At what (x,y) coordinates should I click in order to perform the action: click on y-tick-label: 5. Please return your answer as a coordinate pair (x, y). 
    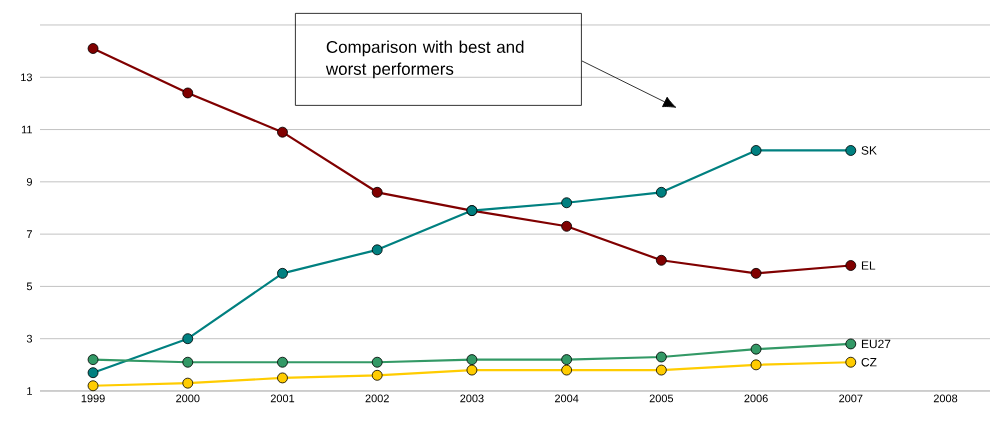
    Looking at the image, I should click on (29, 286).